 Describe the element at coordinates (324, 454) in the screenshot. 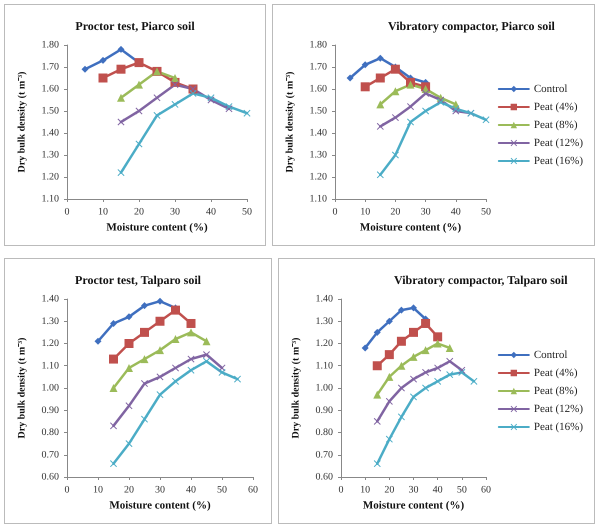

I see `y-tick-label: 0.70` at that location.